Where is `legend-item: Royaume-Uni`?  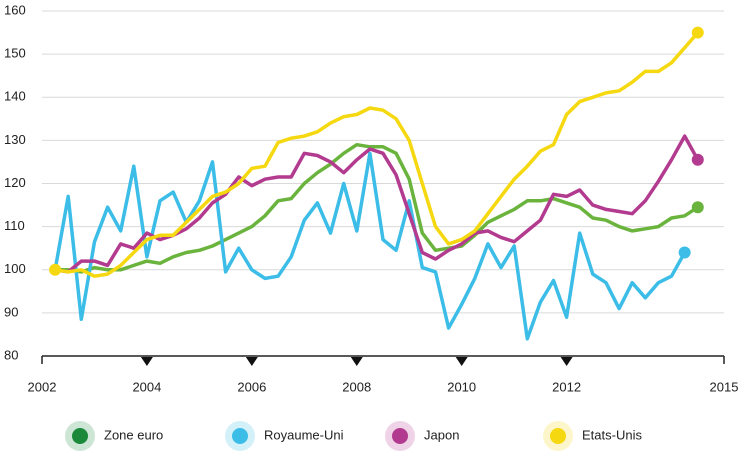
legend-item: Royaume-Uni is located at coordinates (284, 436).